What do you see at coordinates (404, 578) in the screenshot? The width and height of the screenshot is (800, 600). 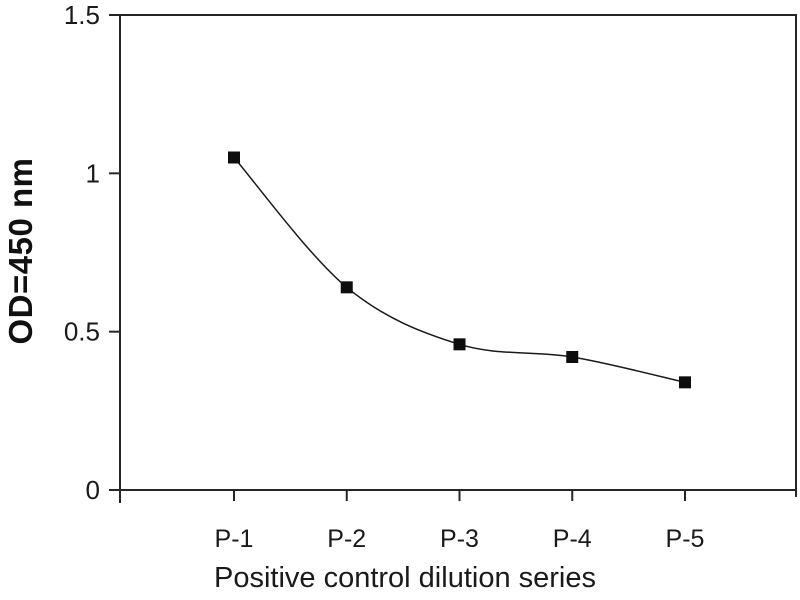 I see `x-axis-title: Positive control dilution series` at bounding box center [404, 578].